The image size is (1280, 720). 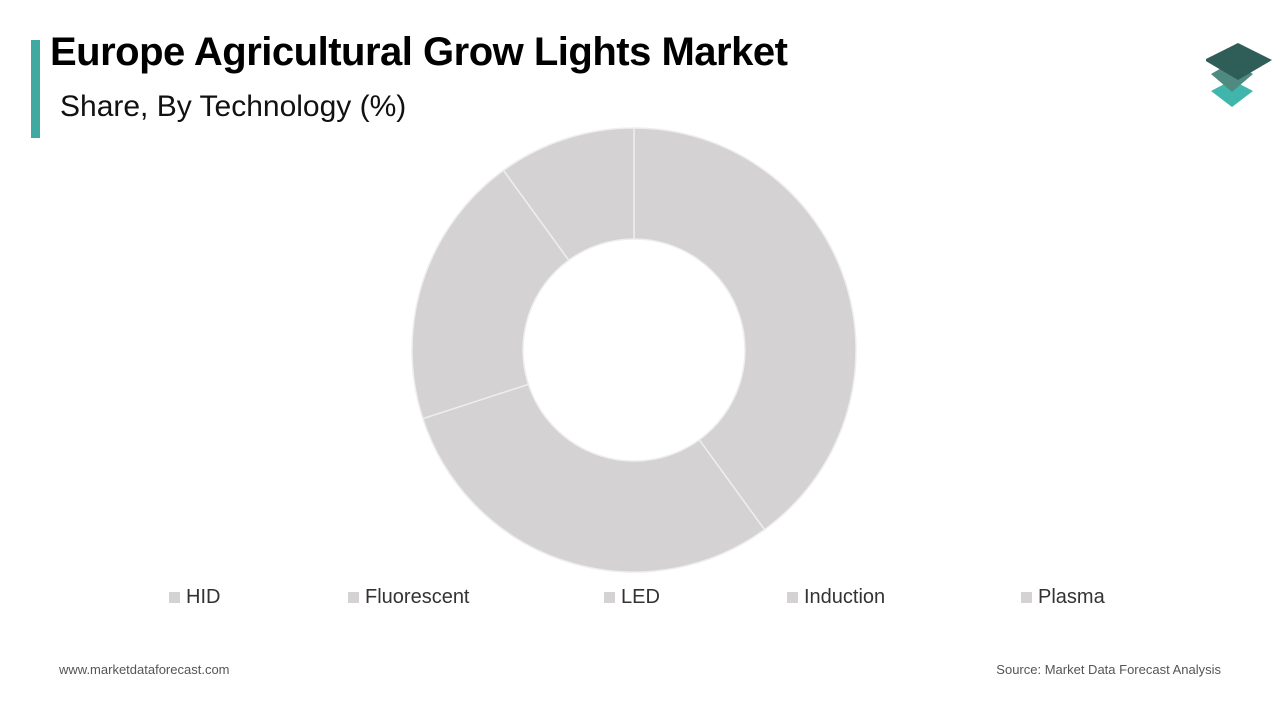 I want to click on legend-label: LED, so click(x=640, y=597).